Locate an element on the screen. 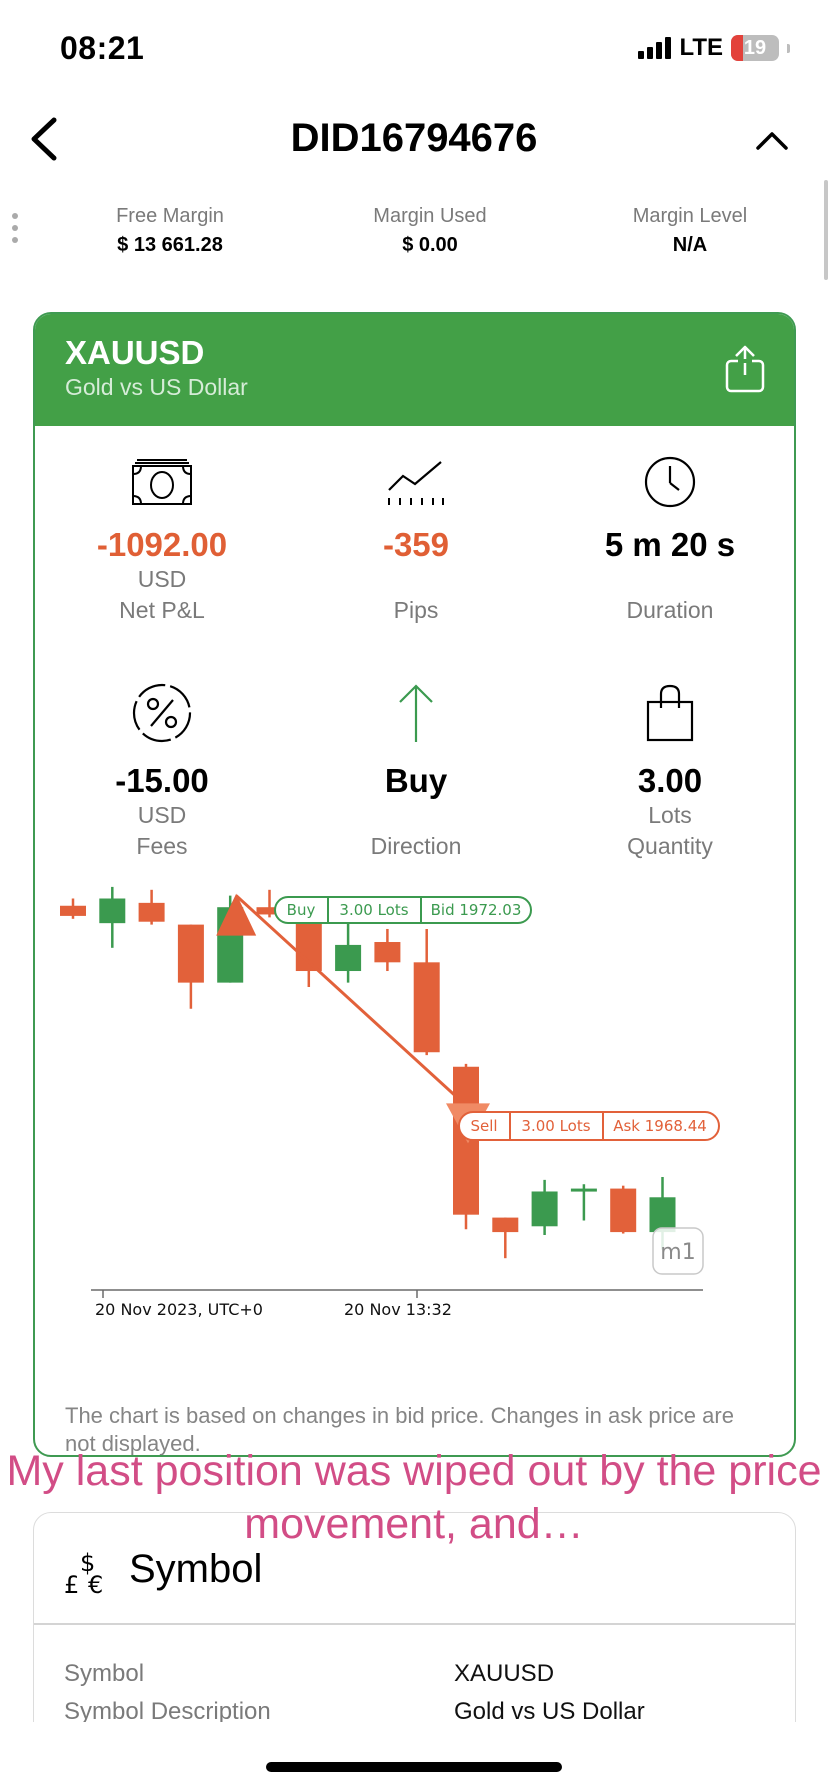 The image size is (828, 1792). exit-price: Ask 1968.44 is located at coordinates (660, 1126).